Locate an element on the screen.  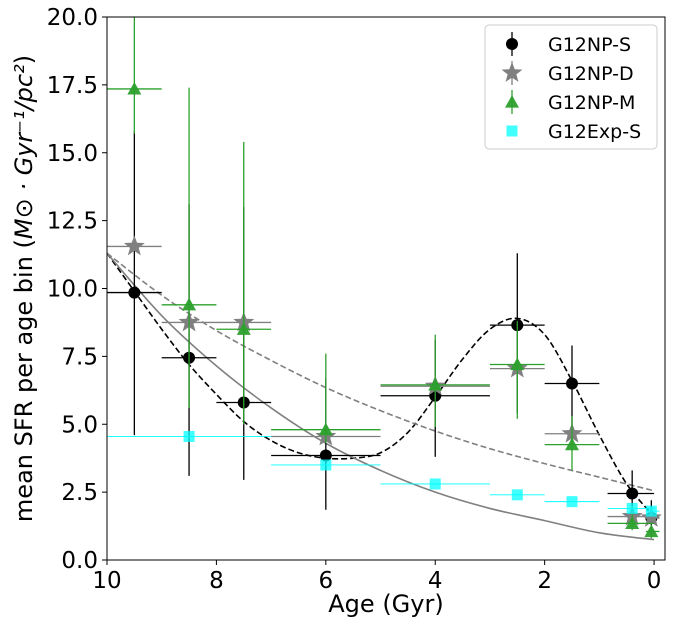
legend-entry: G12NP-S is located at coordinates (568, 44).